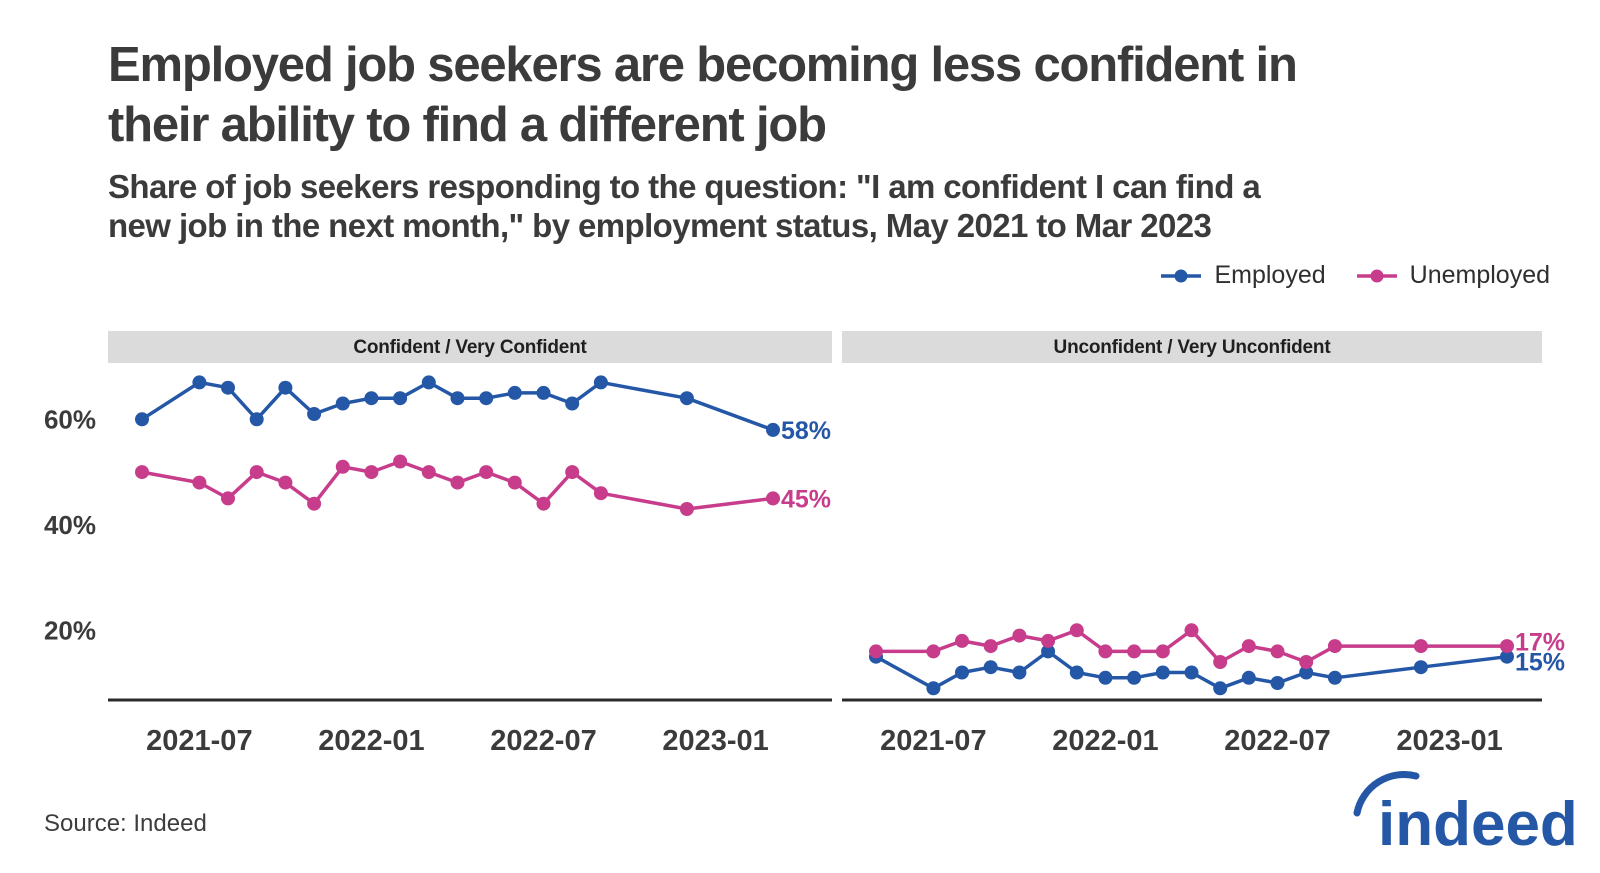  I want to click on x-tick-label: 2021-07, so click(933, 741).